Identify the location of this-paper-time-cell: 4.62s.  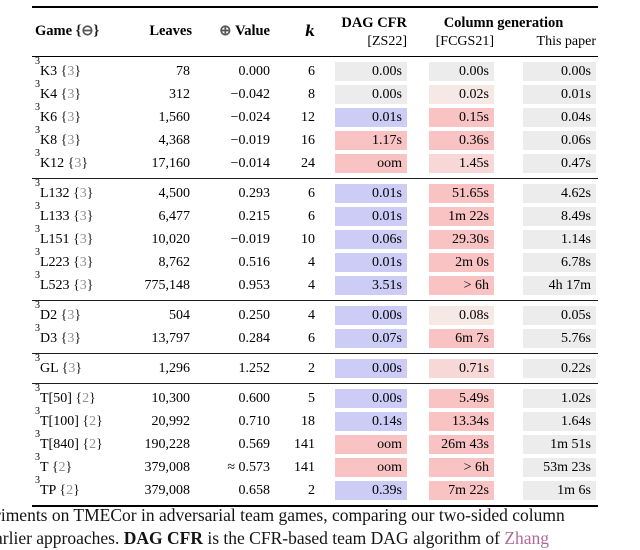
(547, 192).